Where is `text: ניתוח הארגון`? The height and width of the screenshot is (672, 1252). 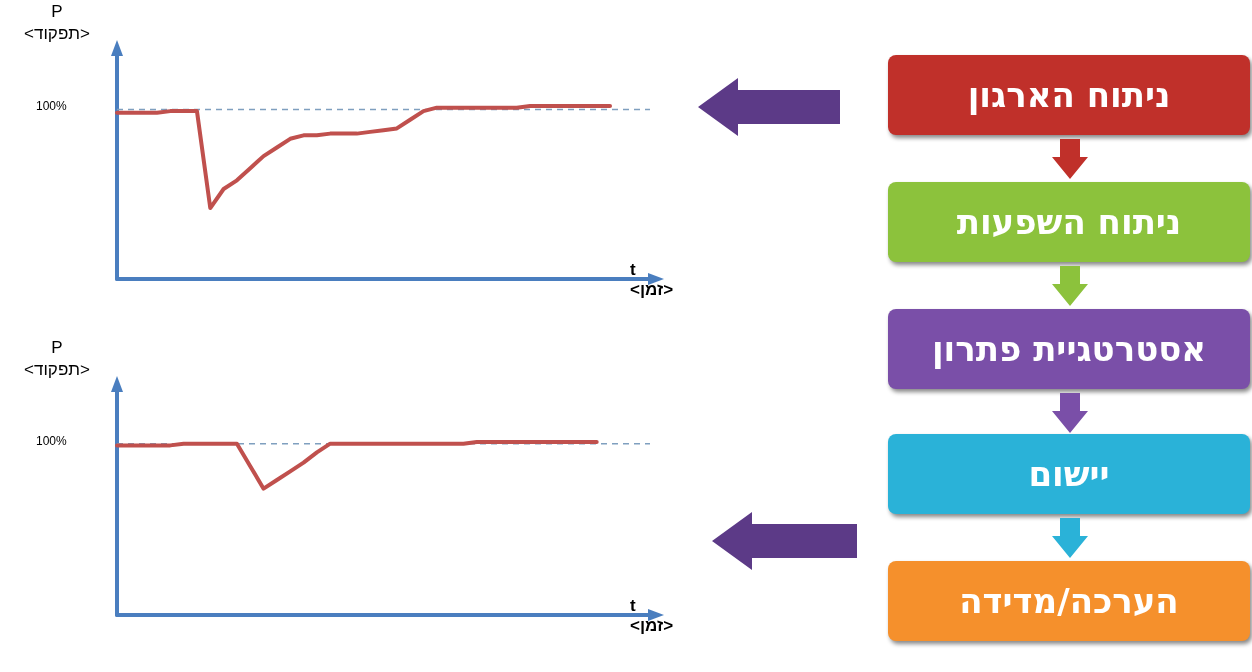 text: ניתוח הארגון is located at coordinates (1069, 95).